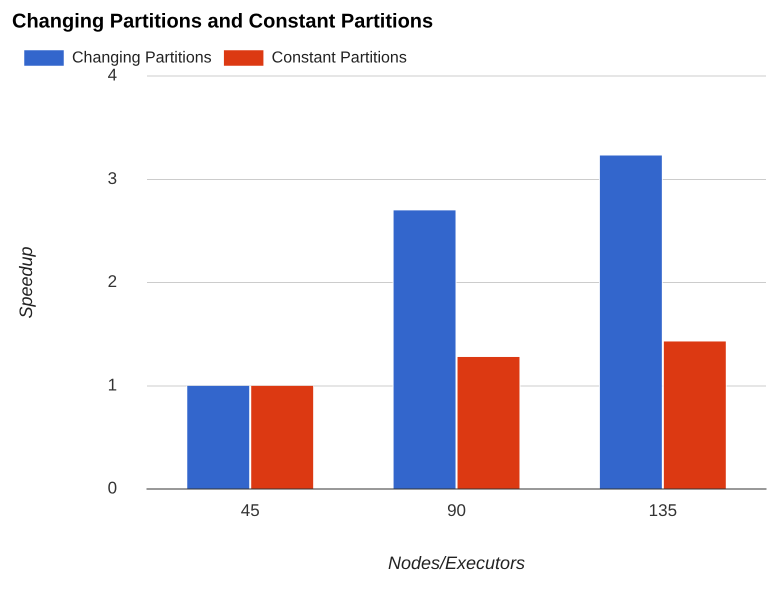 The image size is (775, 589). I want to click on y-tick-label: 1, so click(113, 384).